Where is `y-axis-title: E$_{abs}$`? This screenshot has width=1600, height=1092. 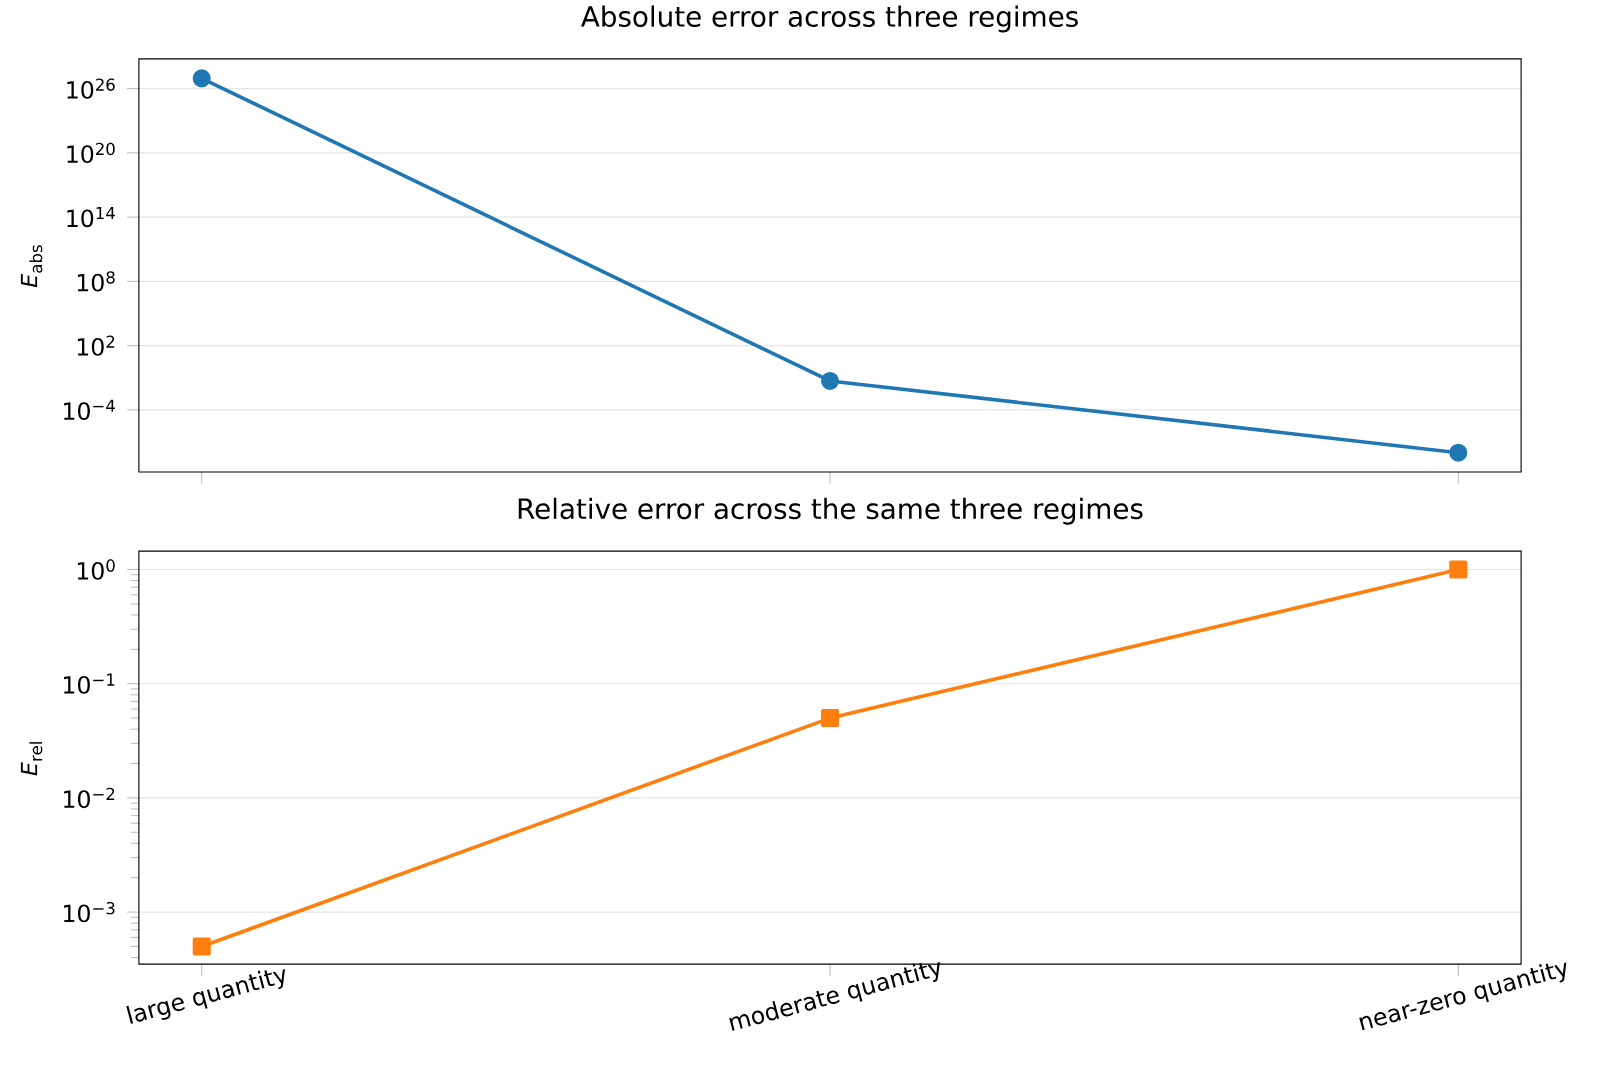
y-axis-title: E$_{abs}$ is located at coordinates (31, 266).